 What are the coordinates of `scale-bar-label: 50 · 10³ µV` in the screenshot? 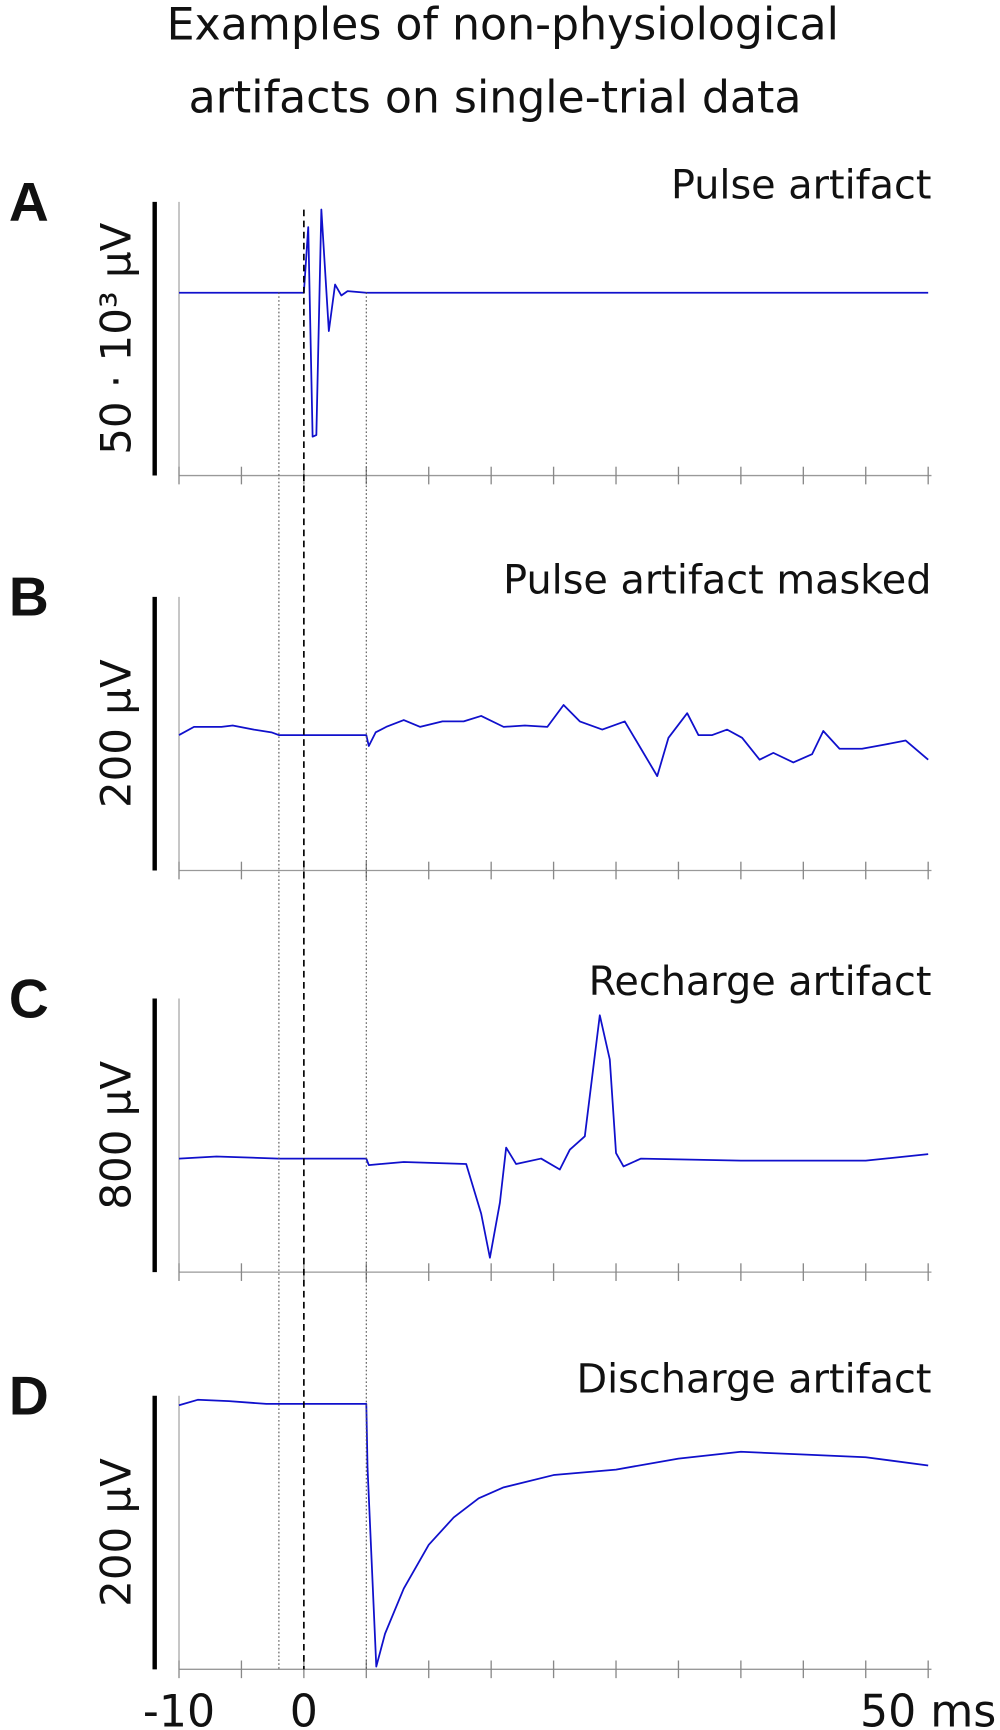 It's located at (115, 338).